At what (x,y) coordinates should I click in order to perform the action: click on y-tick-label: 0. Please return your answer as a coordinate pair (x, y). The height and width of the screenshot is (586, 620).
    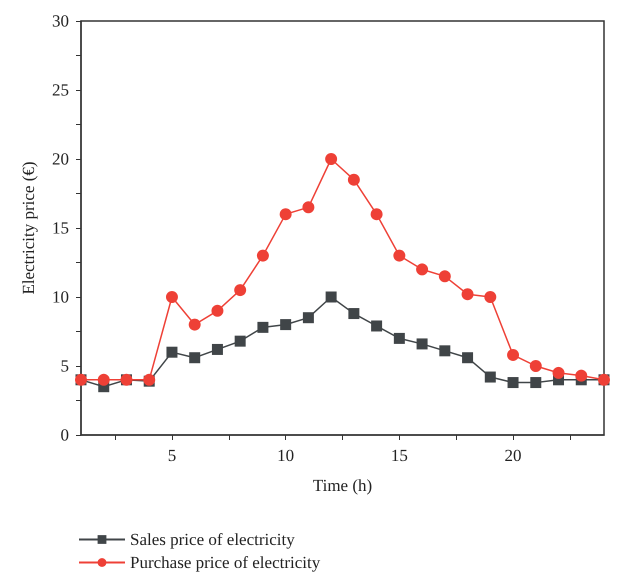
    Looking at the image, I should click on (64, 435).